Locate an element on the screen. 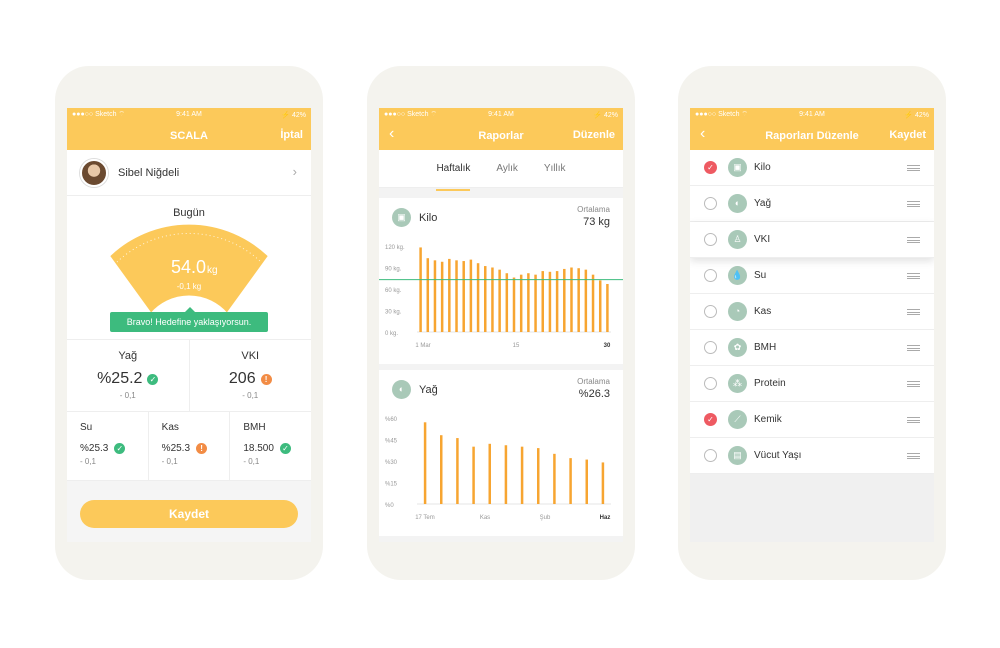 The height and width of the screenshot is (648, 1000). metric-yag: Yağ %25.2 ✓ - 0,1 is located at coordinates (128, 375).